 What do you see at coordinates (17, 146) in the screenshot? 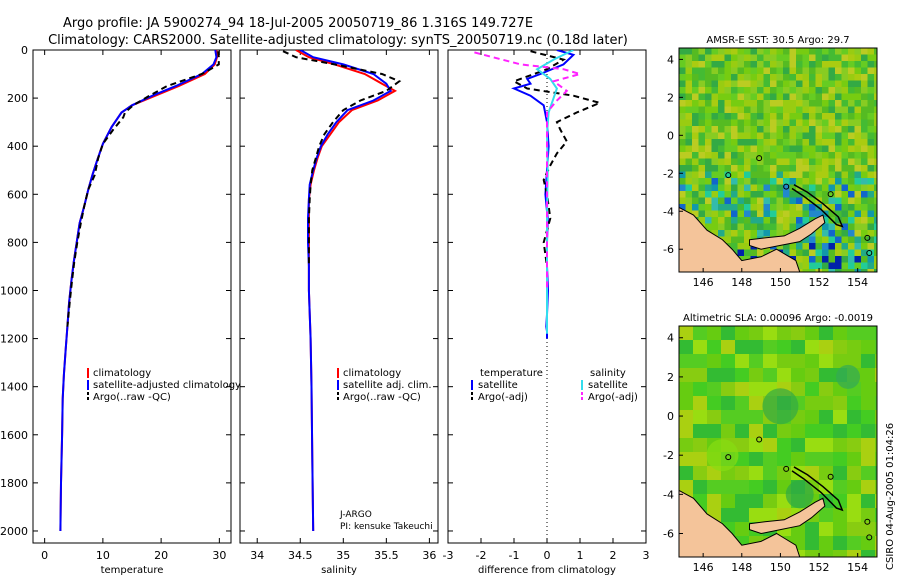
I see `y-tick-label: 400` at bounding box center [17, 146].